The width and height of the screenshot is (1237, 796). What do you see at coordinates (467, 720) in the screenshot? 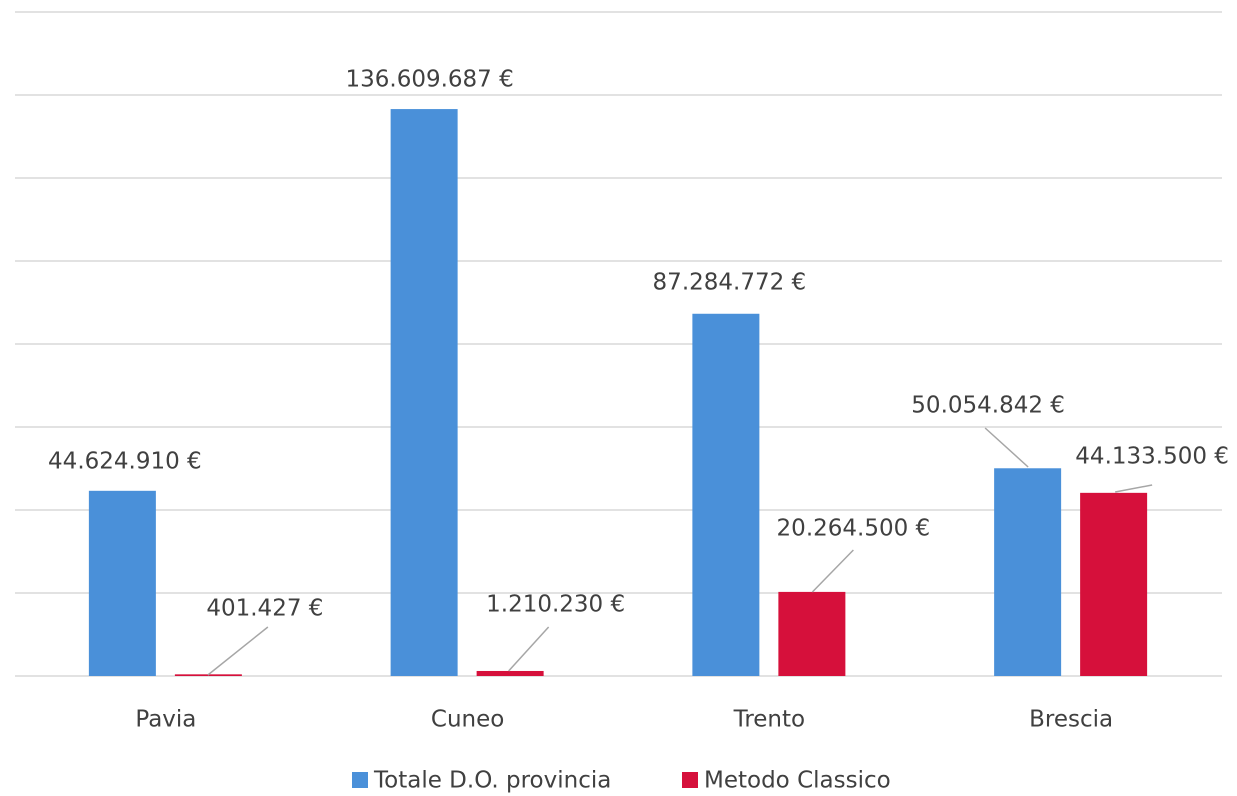
I see `x-tick-label: Cuneo` at bounding box center [467, 720].